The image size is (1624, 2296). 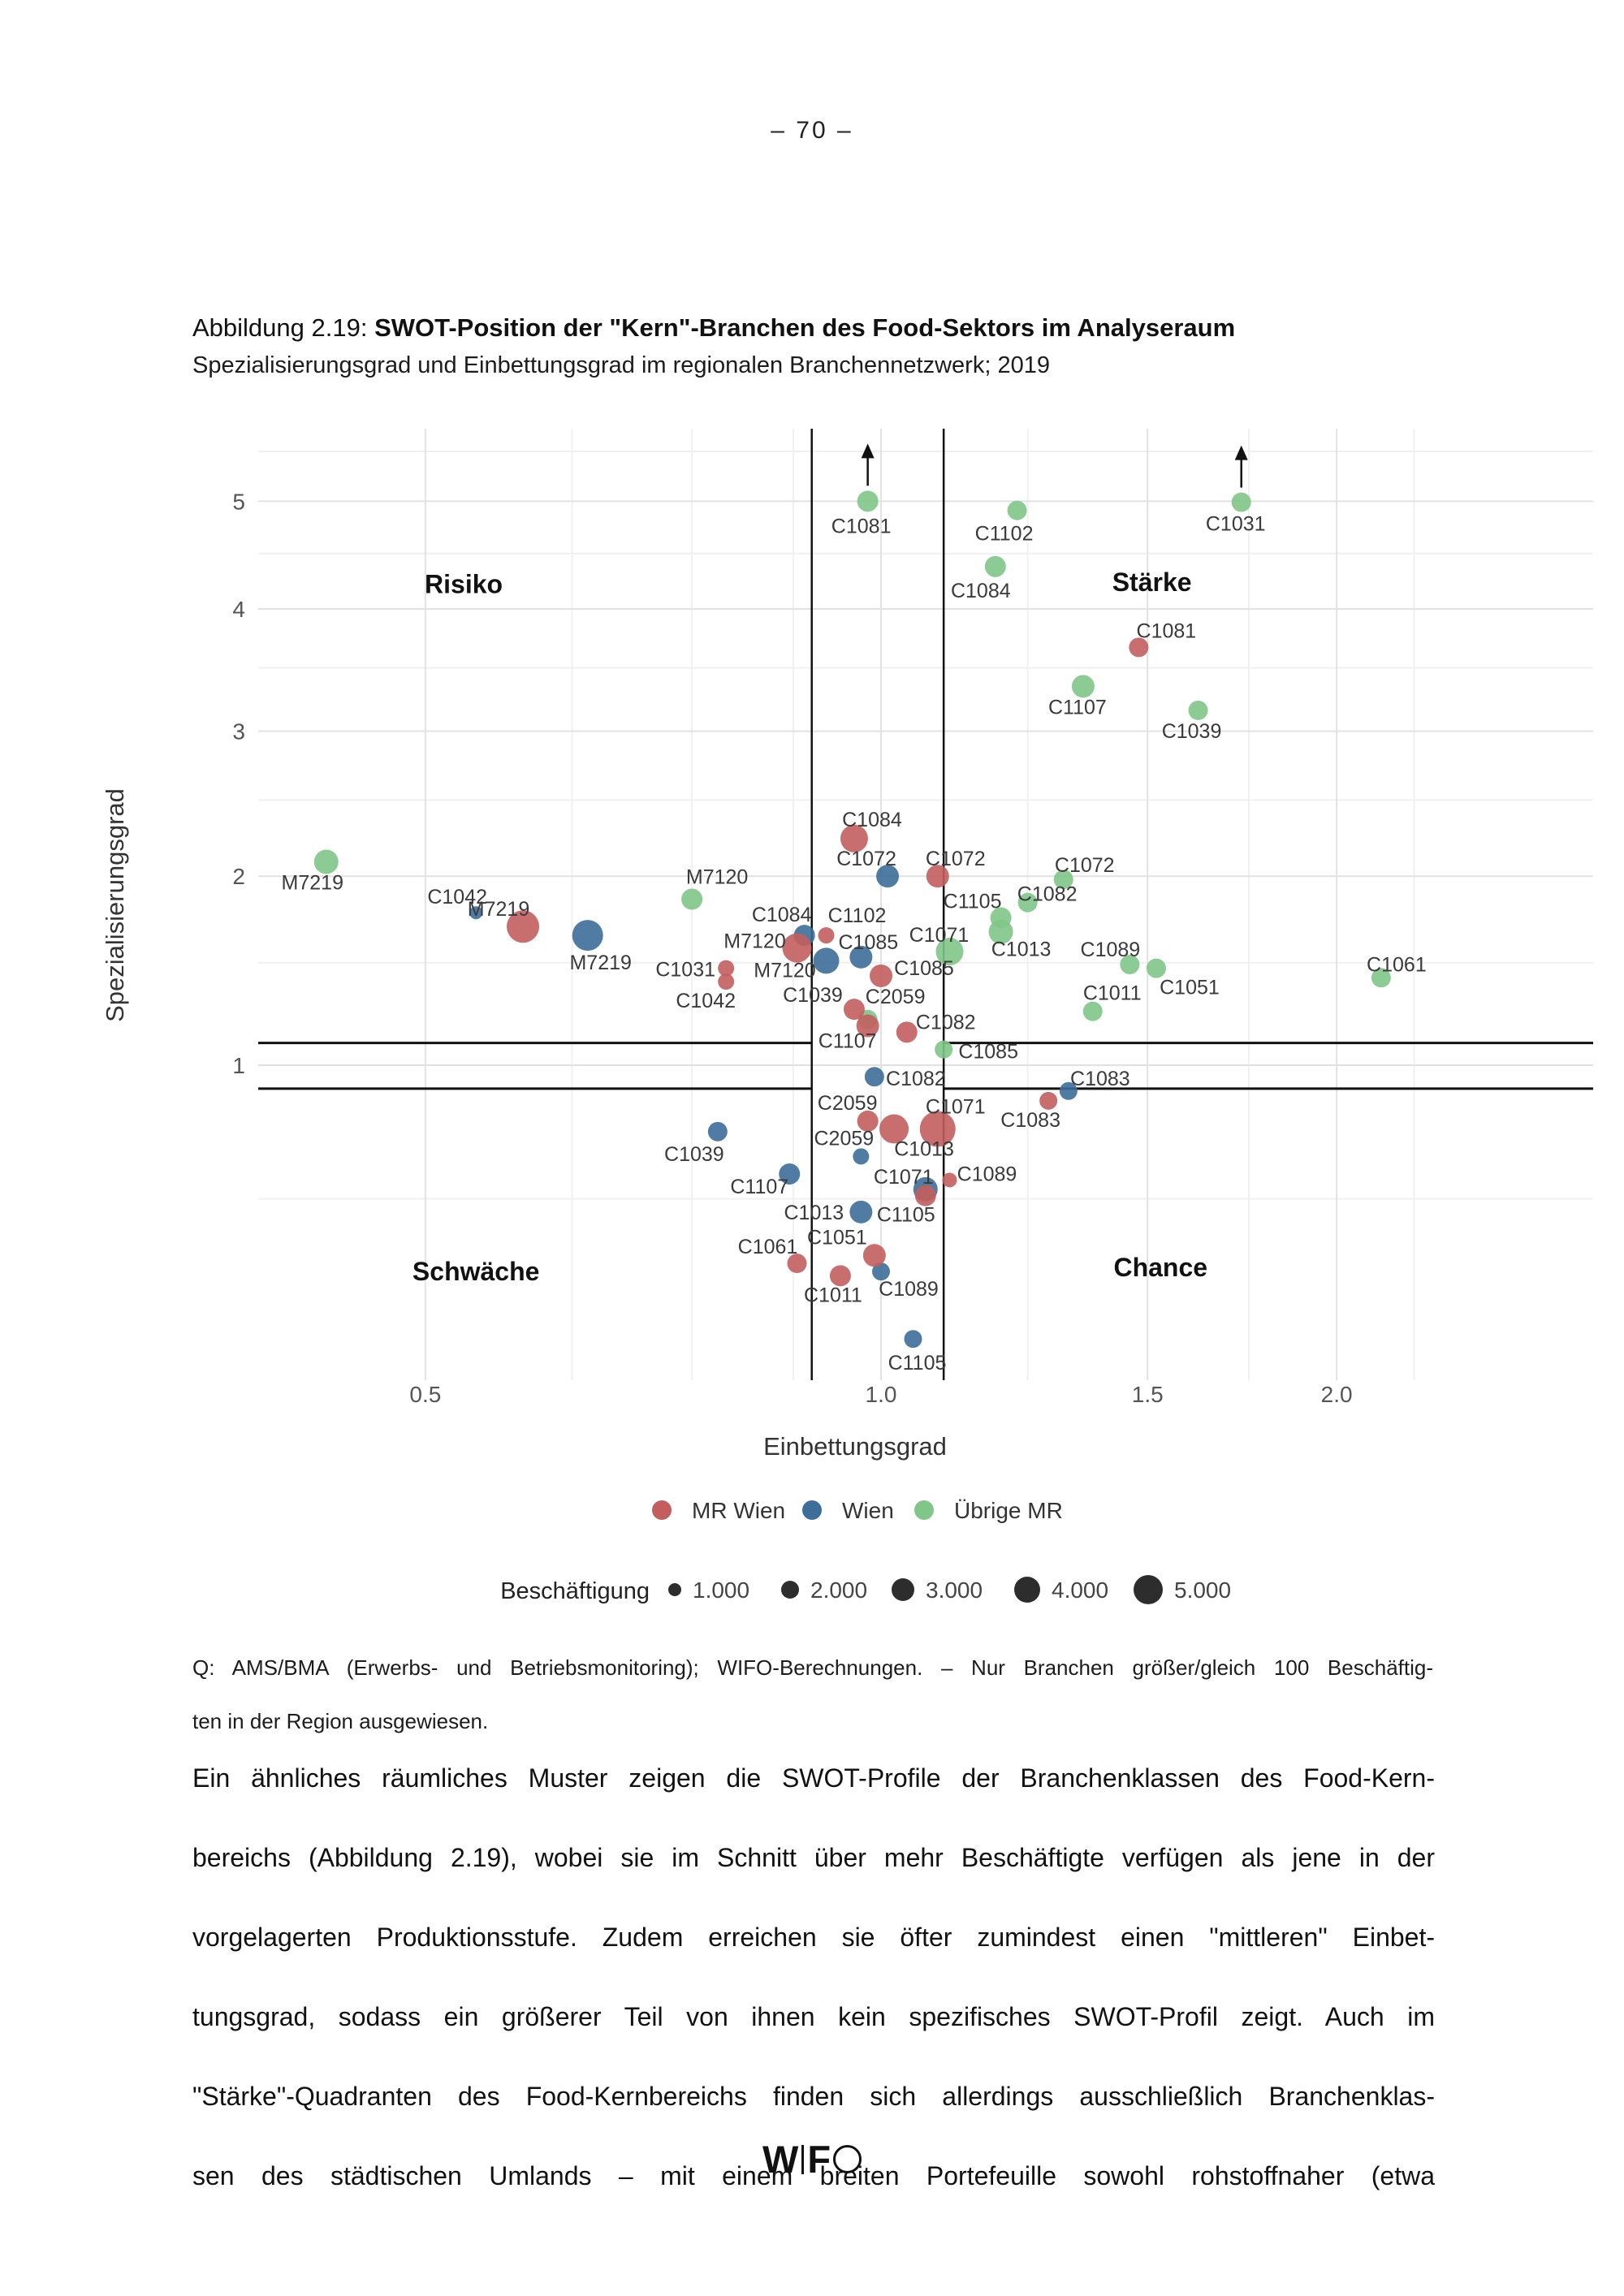 What do you see at coordinates (1085, 865) in the screenshot?
I see `data-point-label: C1072` at bounding box center [1085, 865].